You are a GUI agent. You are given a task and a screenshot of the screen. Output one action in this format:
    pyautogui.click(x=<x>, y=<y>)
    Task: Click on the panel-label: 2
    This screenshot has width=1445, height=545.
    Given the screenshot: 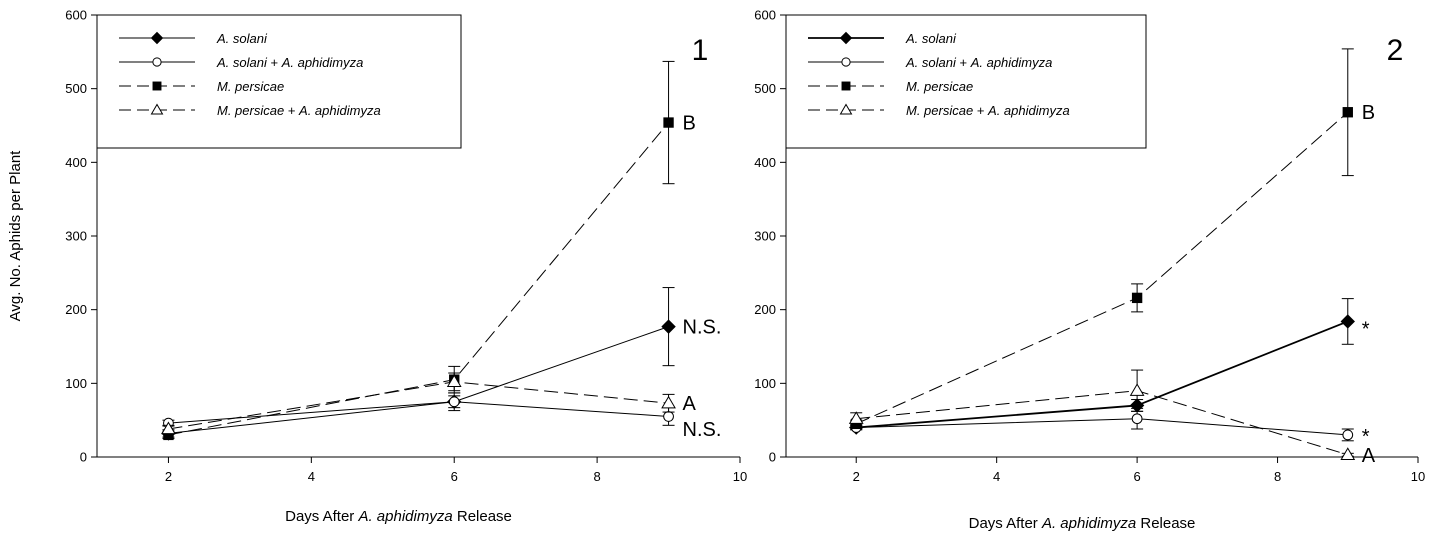 What is the action you would take?
    pyautogui.click(x=1395, y=50)
    